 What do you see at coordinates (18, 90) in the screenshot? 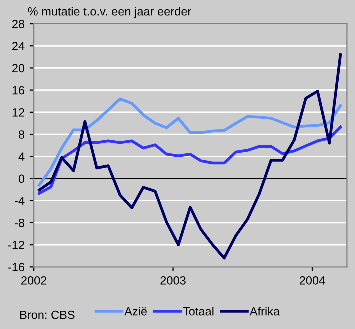
I see `y-tick-label: 16` at bounding box center [18, 90].